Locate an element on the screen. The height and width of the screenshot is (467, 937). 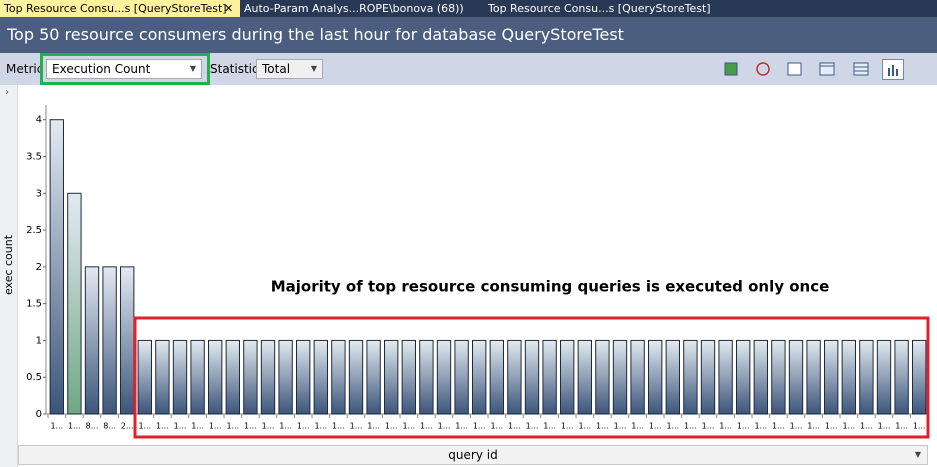
chart-view-button is located at coordinates (893, 69).